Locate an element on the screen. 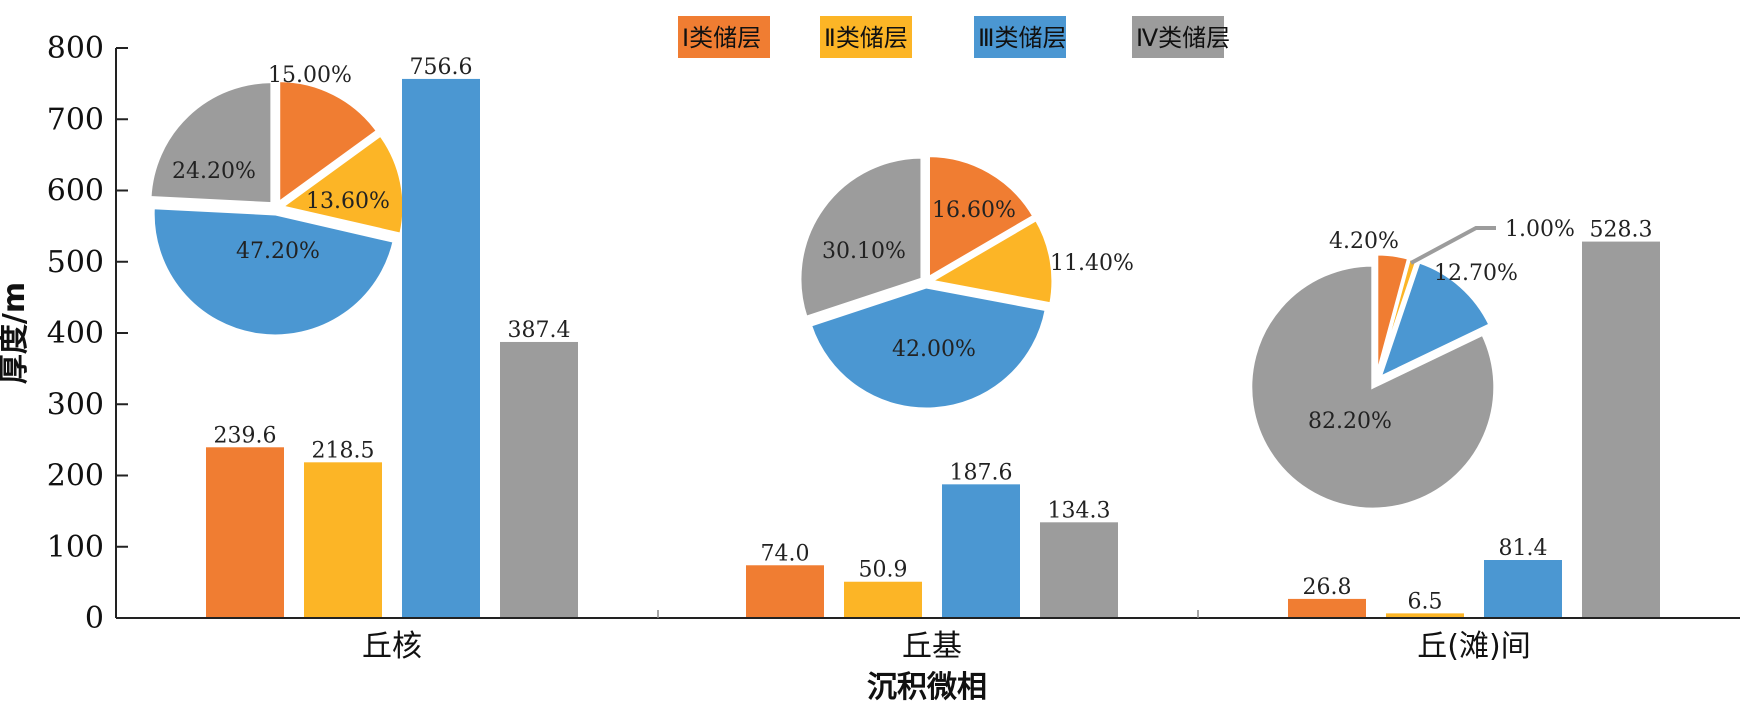 The height and width of the screenshot is (704, 1744). bar-value-label: 6.5 is located at coordinates (1425, 601).